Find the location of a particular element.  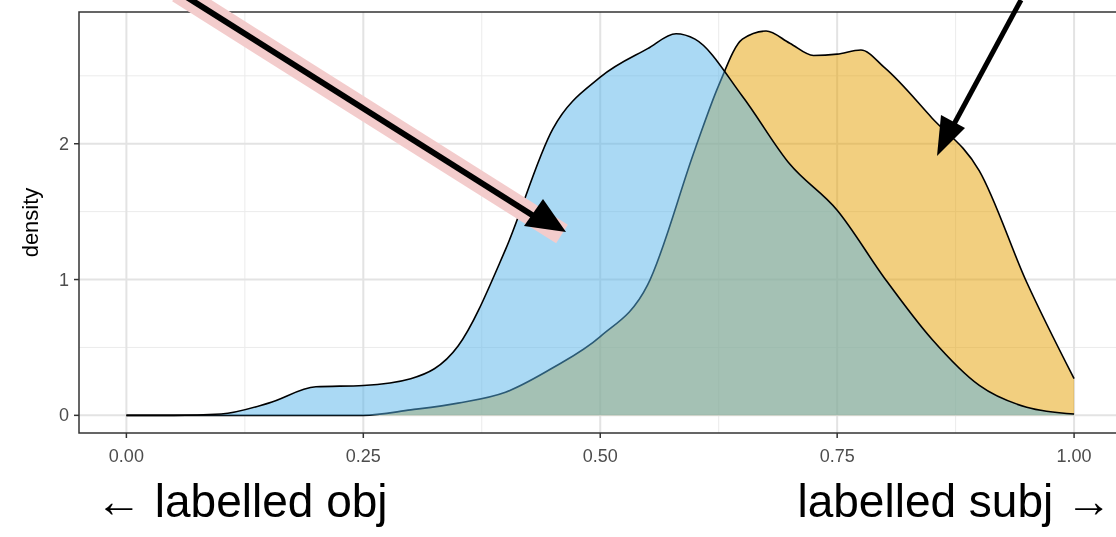

x-tick-label: 0.25 is located at coordinates (363, 456).